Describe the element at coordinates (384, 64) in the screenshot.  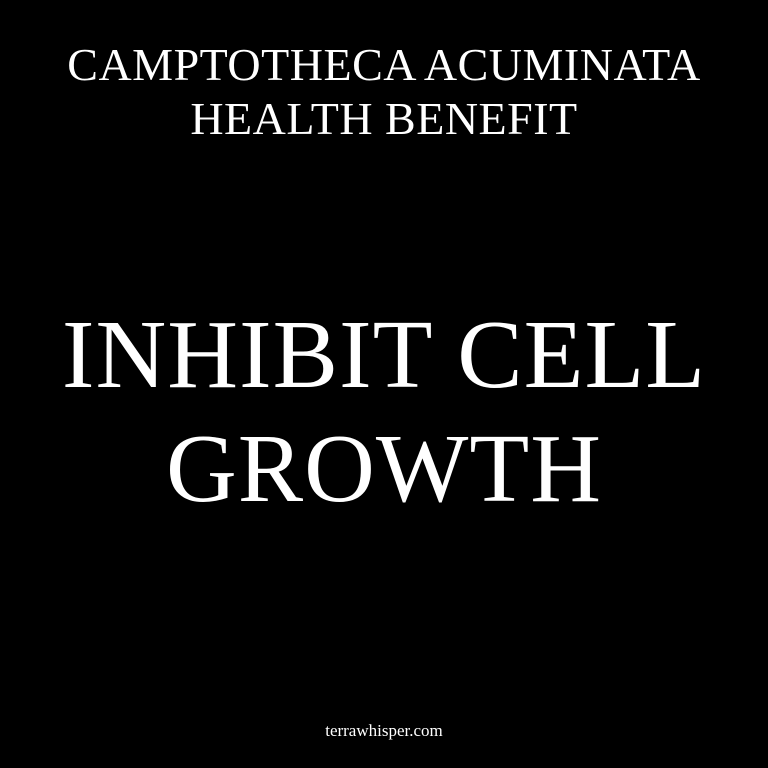
I see `plant-name: CAMPTOTHECA ACUMINATA` at that location.